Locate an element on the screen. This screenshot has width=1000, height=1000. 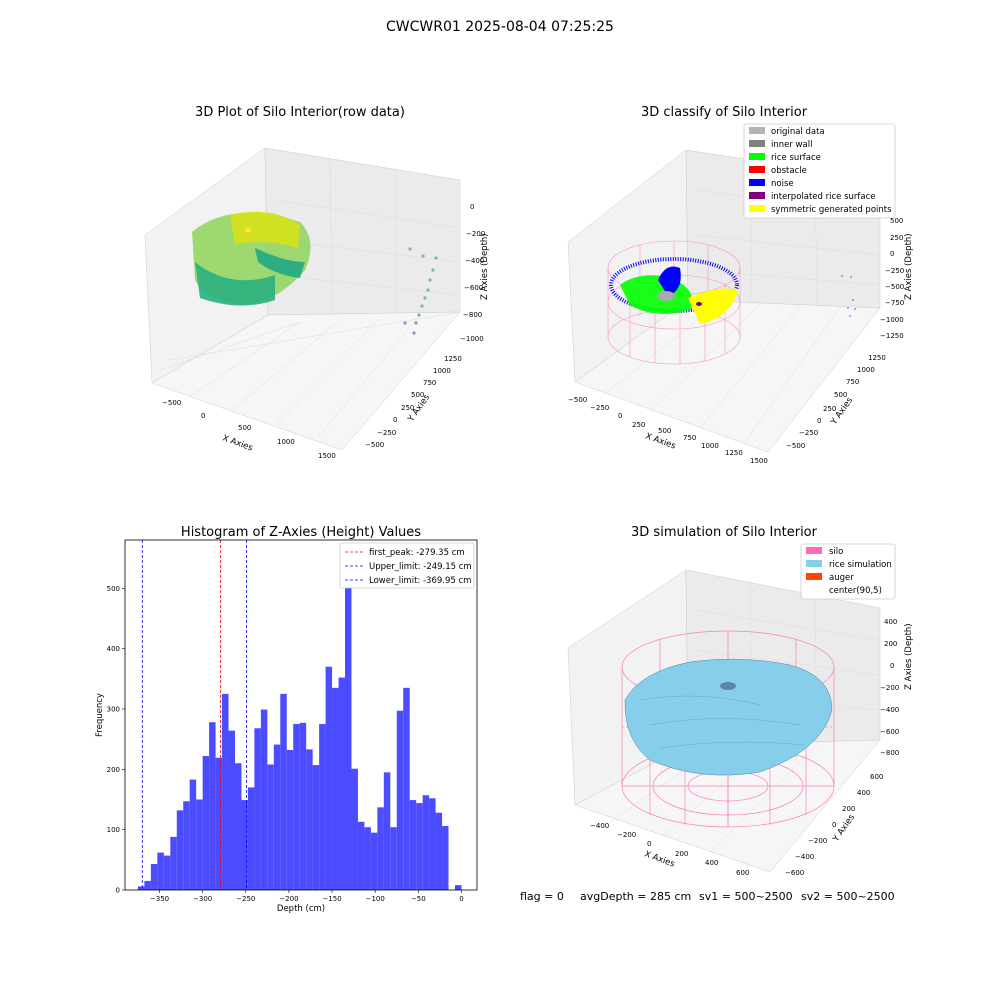
simulation-z-tick: −200 is located at coordinates (889, 688).